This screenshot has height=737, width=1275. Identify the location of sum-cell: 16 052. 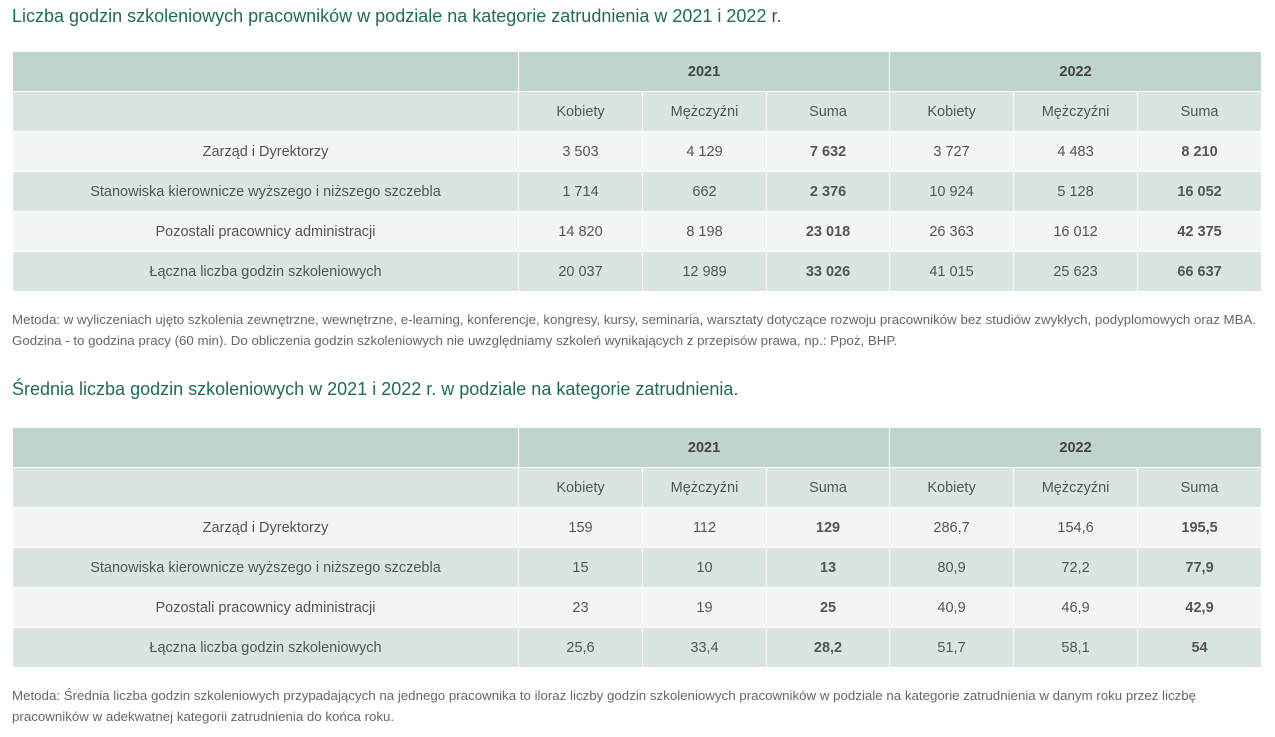
(1200, 191).